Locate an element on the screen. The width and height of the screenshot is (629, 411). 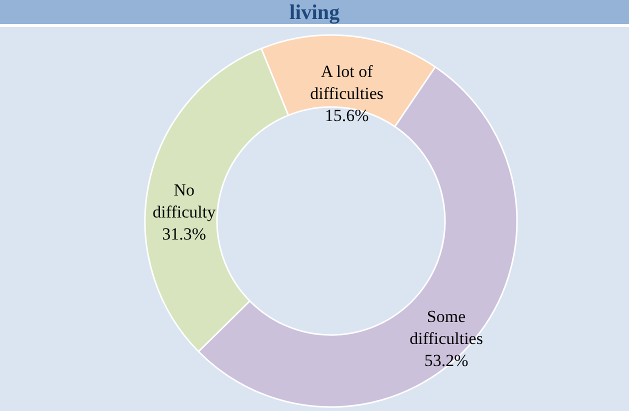
data-label: 53.2% is located at coordinates (446, 360).